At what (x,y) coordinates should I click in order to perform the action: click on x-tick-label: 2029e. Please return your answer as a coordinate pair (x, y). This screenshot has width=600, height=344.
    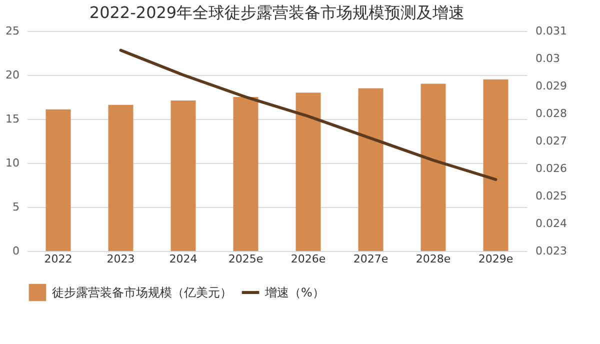
    Looking at the image, I should click on (496, 259).